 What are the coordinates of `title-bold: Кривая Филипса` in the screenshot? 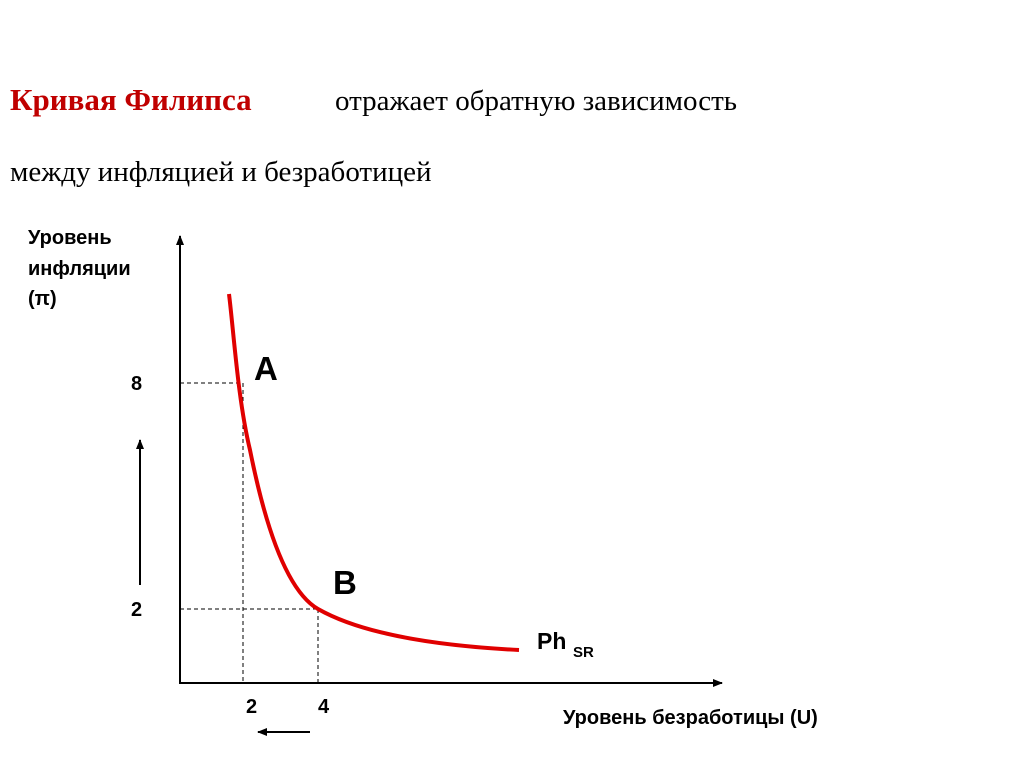 It's located at (131, 99).